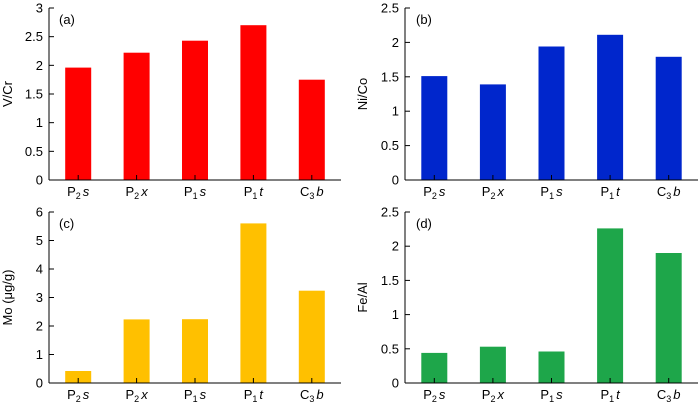  Describe the element at coordinates (39, 240) in the screenshot. I see `y-tick-label: 5` at that location.